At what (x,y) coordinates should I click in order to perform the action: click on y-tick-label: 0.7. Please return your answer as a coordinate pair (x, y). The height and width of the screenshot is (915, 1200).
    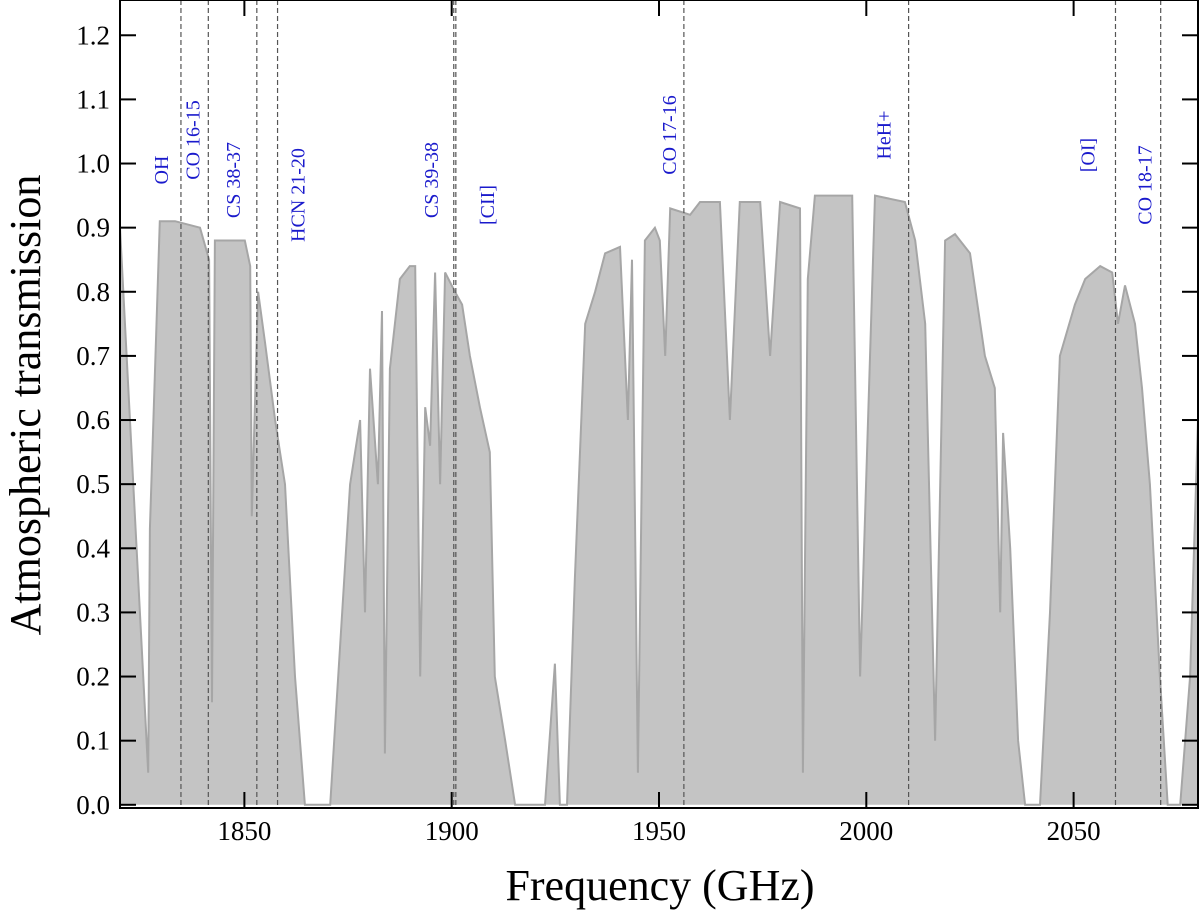
    Looking at the image, I should click on (93, 356).